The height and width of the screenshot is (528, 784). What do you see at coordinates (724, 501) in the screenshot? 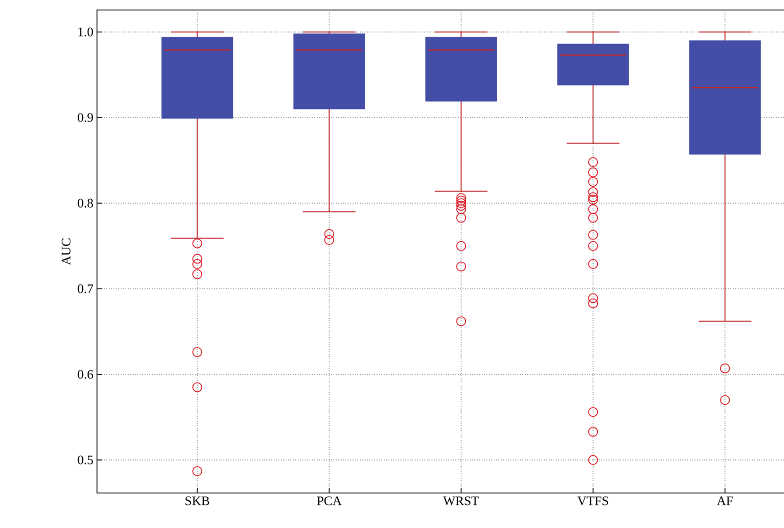
I see `x-tick-label: AF` at bounding box center [724, 501].